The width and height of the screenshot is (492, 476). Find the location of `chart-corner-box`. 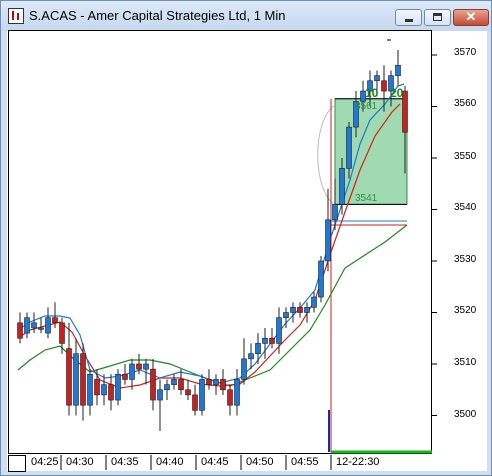

chart-corner-box is located at coordinates (17, 463).